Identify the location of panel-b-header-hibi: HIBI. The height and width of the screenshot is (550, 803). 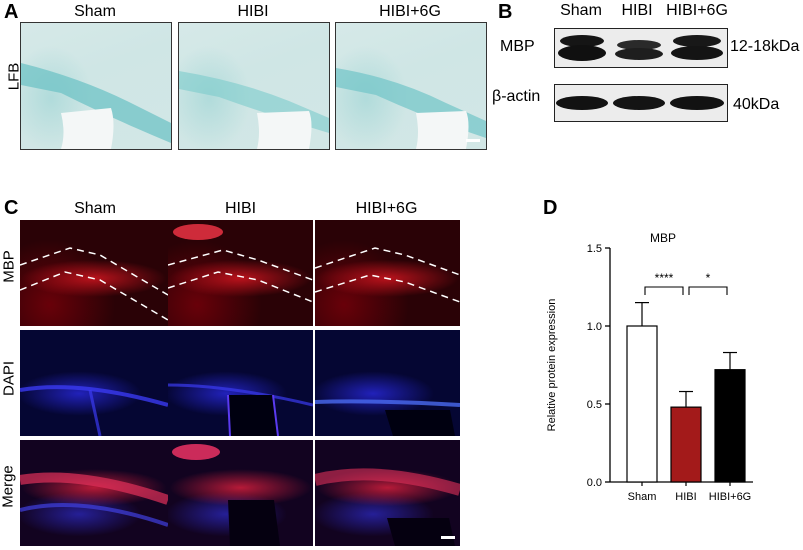
(637, 10).